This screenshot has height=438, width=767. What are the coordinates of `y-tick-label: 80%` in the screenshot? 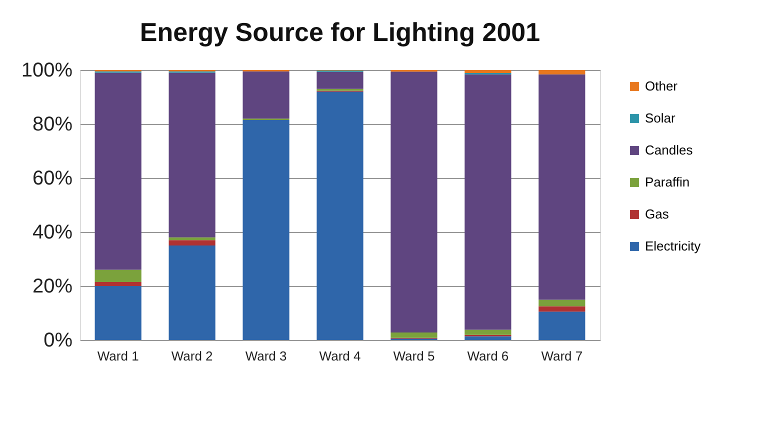 It's located at (52, 125).